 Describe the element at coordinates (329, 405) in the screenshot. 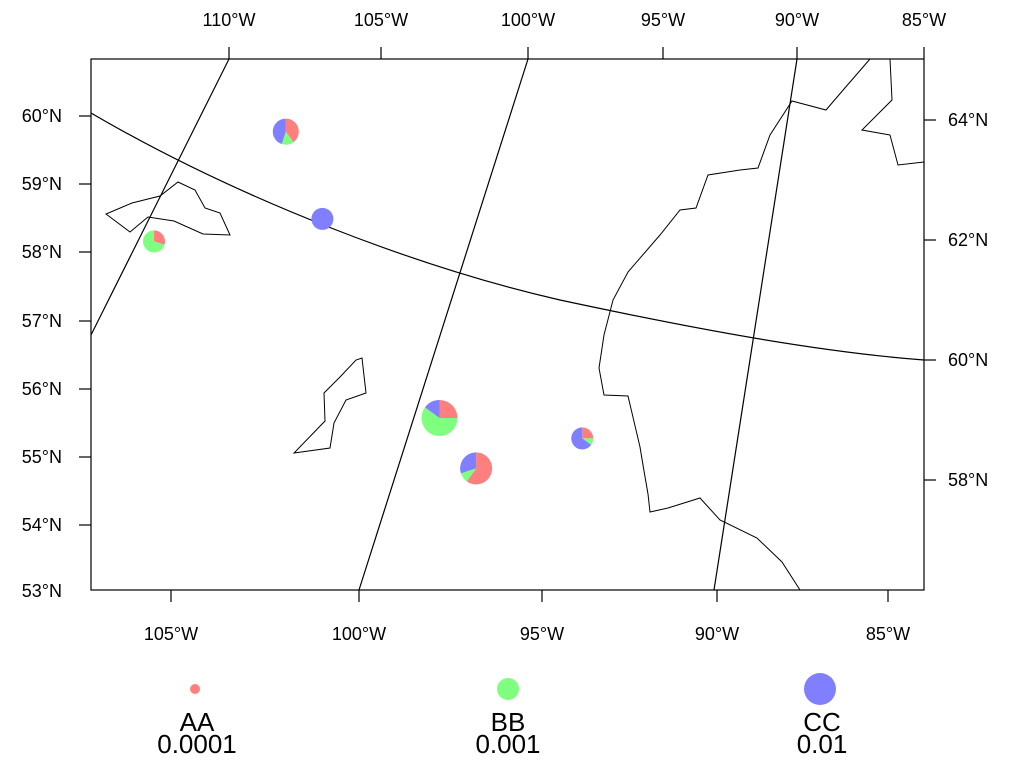

I see `lake-outline` at that location.